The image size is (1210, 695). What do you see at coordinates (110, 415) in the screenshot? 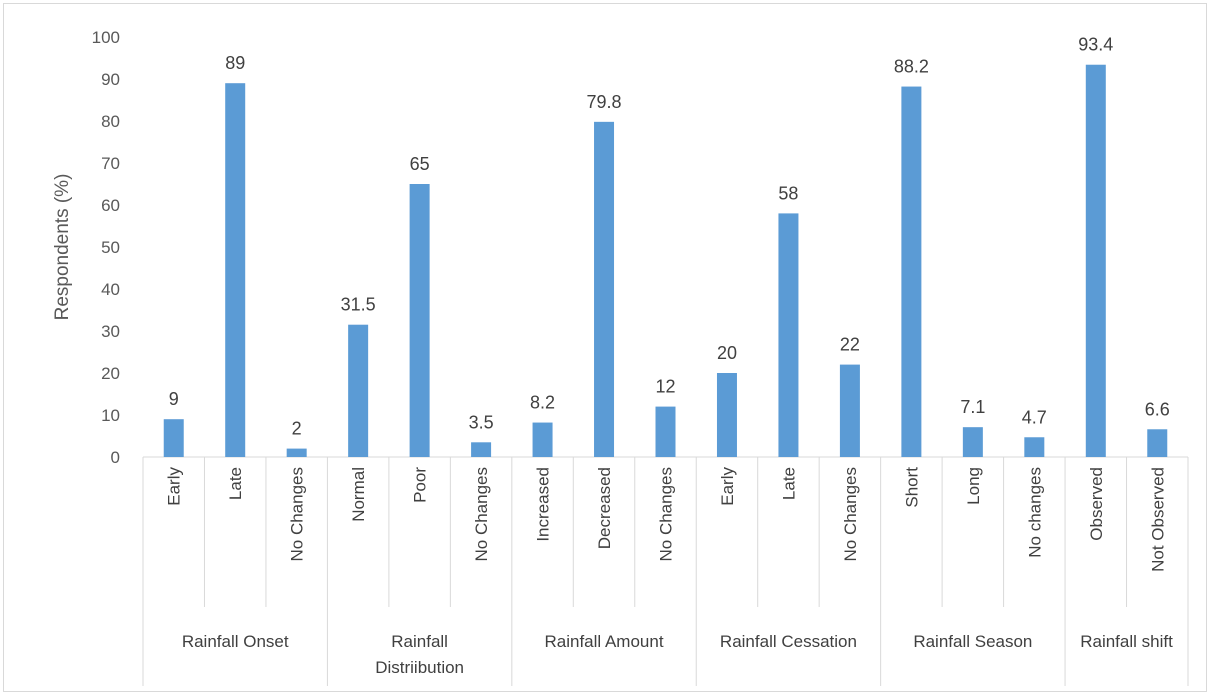
I see `y-tick-label: 10` at bounding box center [110, 415].